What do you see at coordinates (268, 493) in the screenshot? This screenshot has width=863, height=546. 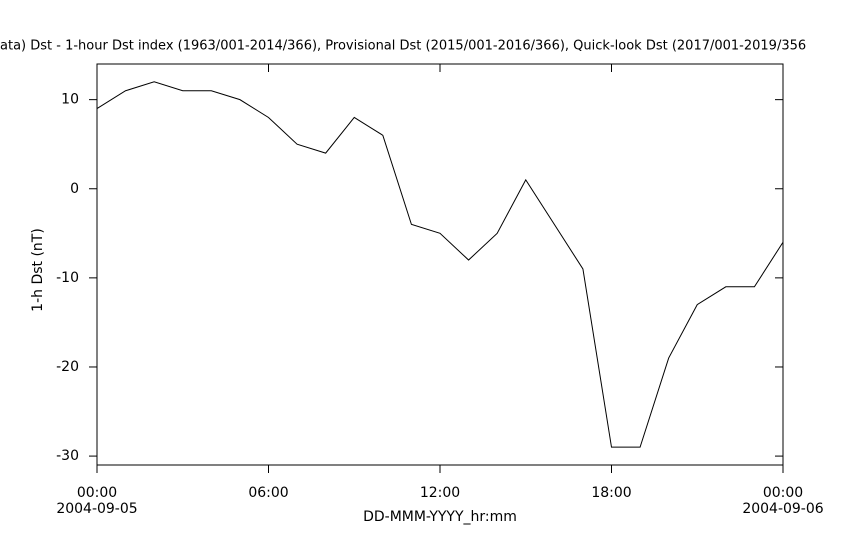 I see `x-tick-label: 06:00` at bounding box center [268, 493].